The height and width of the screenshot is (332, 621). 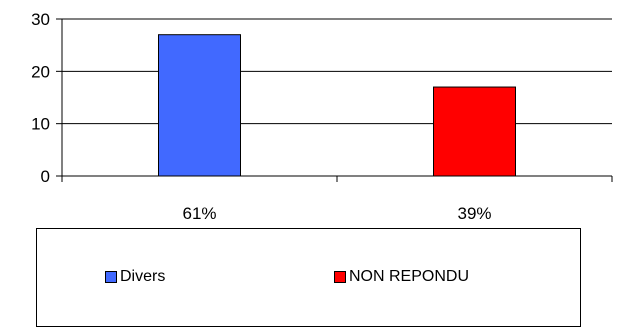 I want to click on x-axis-labels: 61% 39%, so click(x=336, y=213).